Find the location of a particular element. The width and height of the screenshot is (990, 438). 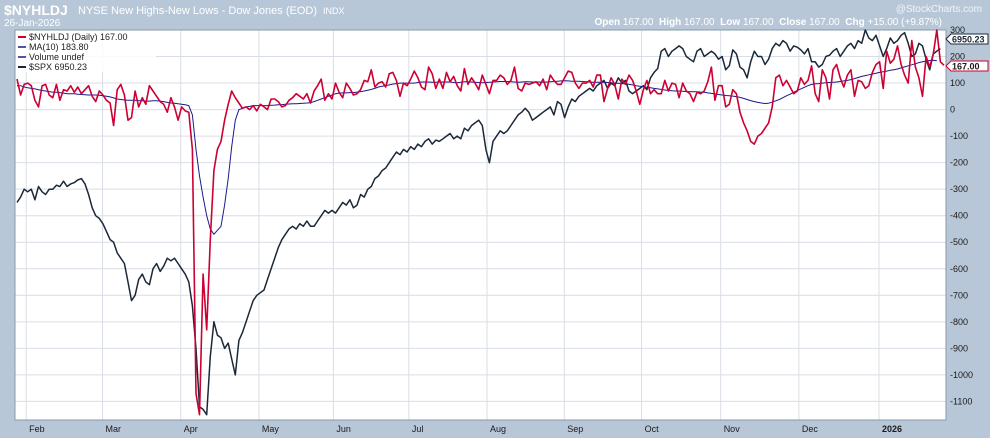

chg-label: Chg is located at coordinates (855, 22).